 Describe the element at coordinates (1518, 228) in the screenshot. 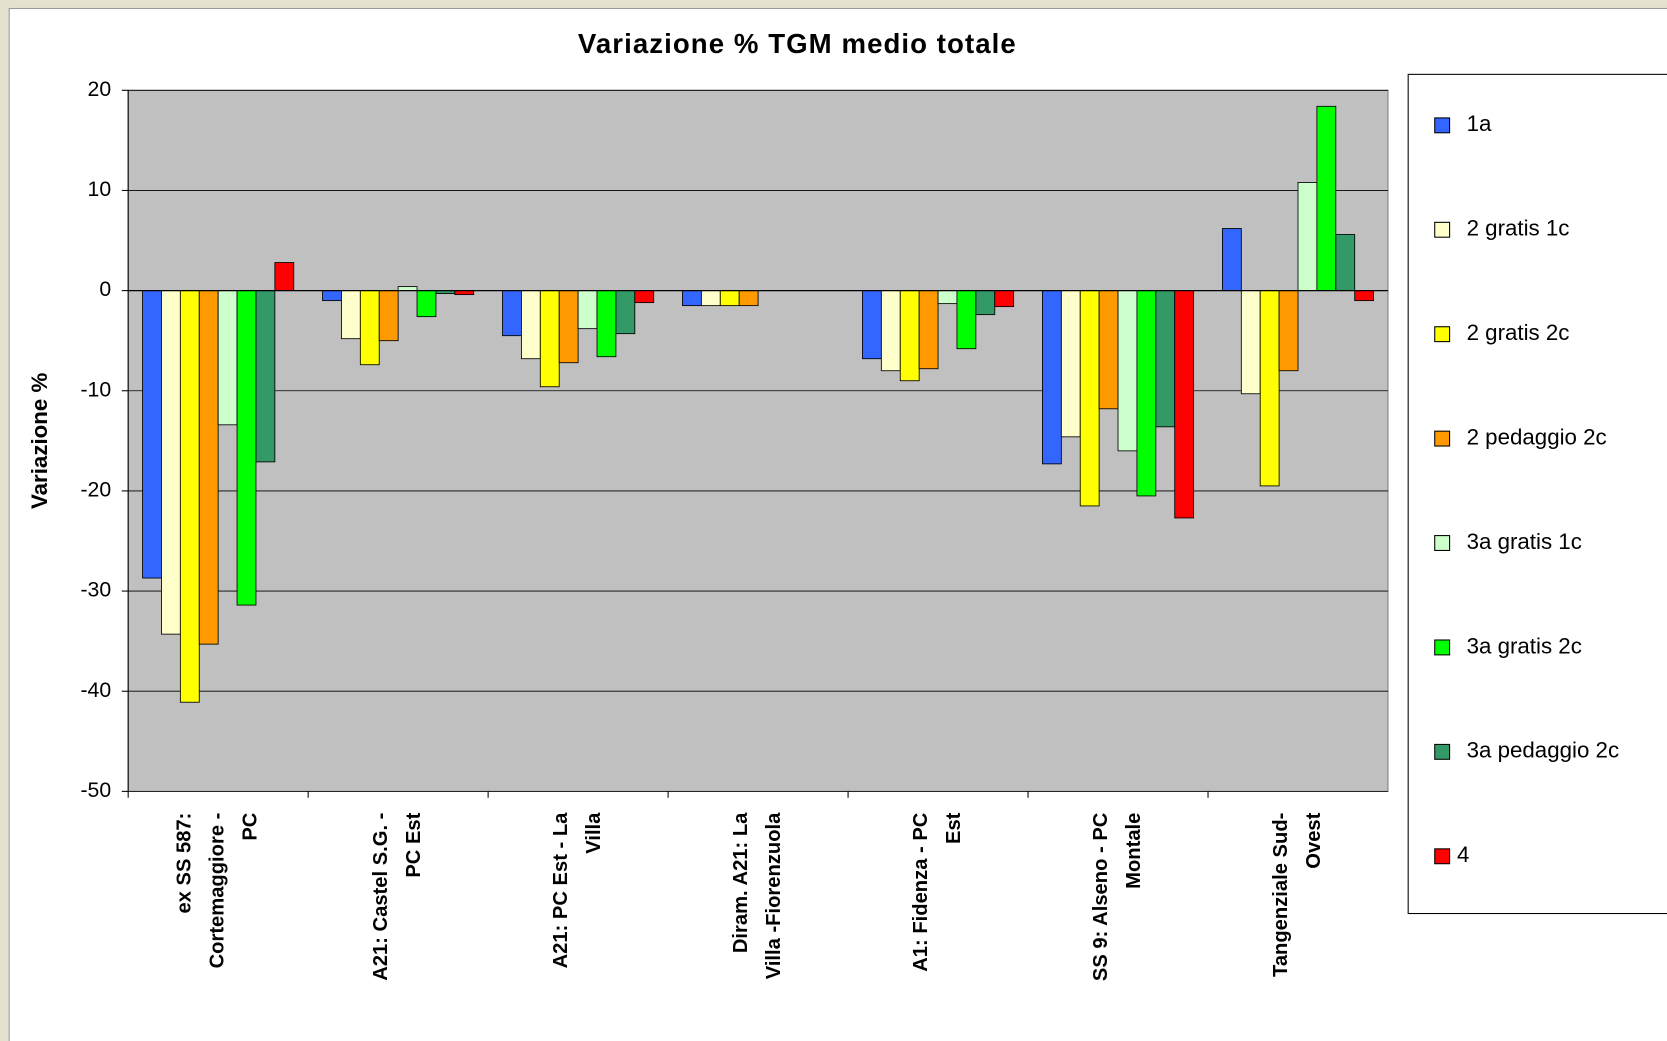

I see `legend-label: 2 gratis 1c` at that location.